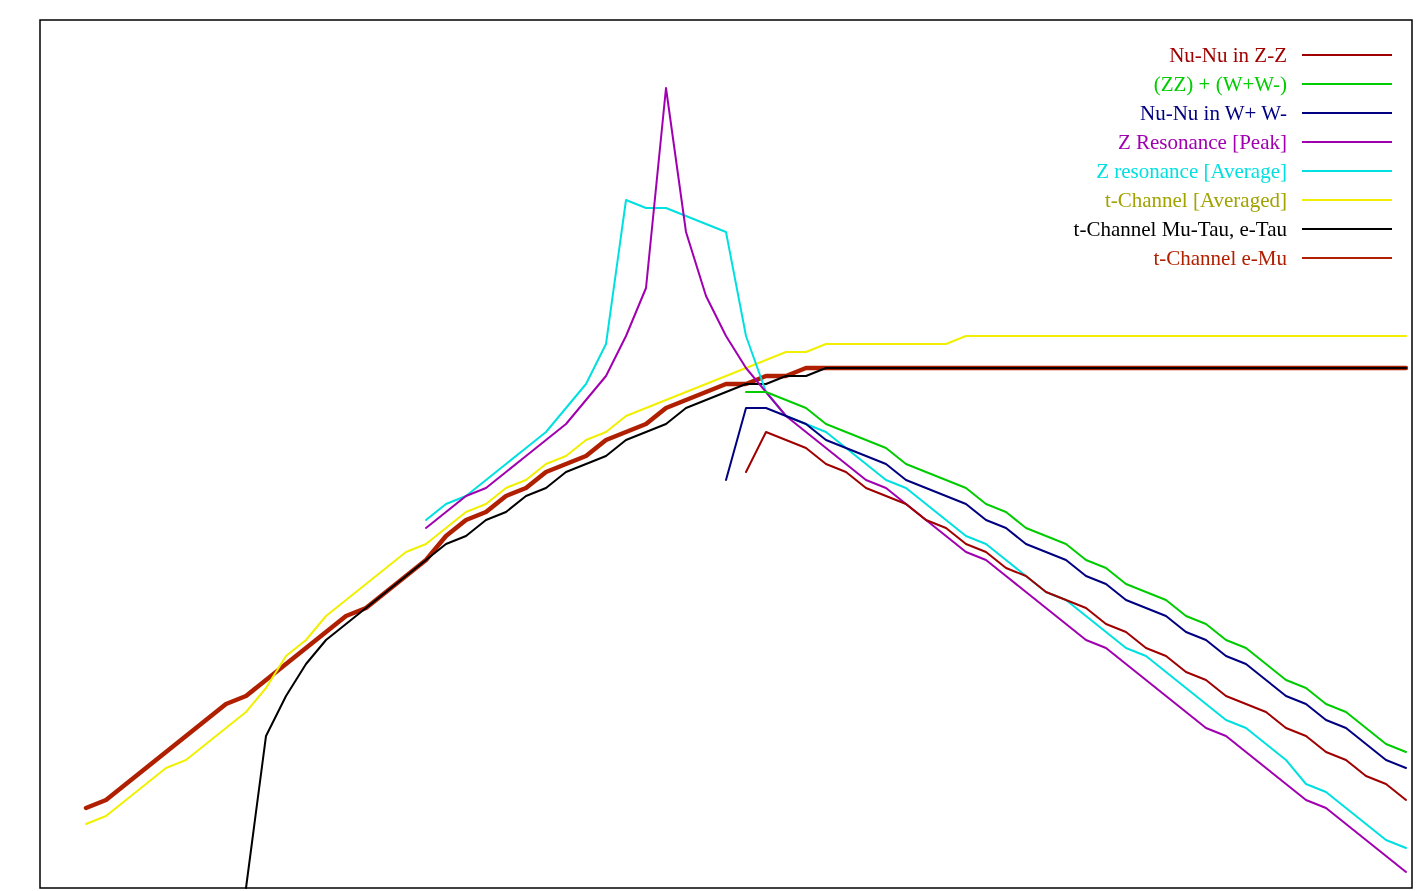 This screenshot has width=1422, height=891. Describe the element at coordinates (1220, 84) in the screenshot. I see `legend-label: (ZZ) + (W+W-)` at that location.